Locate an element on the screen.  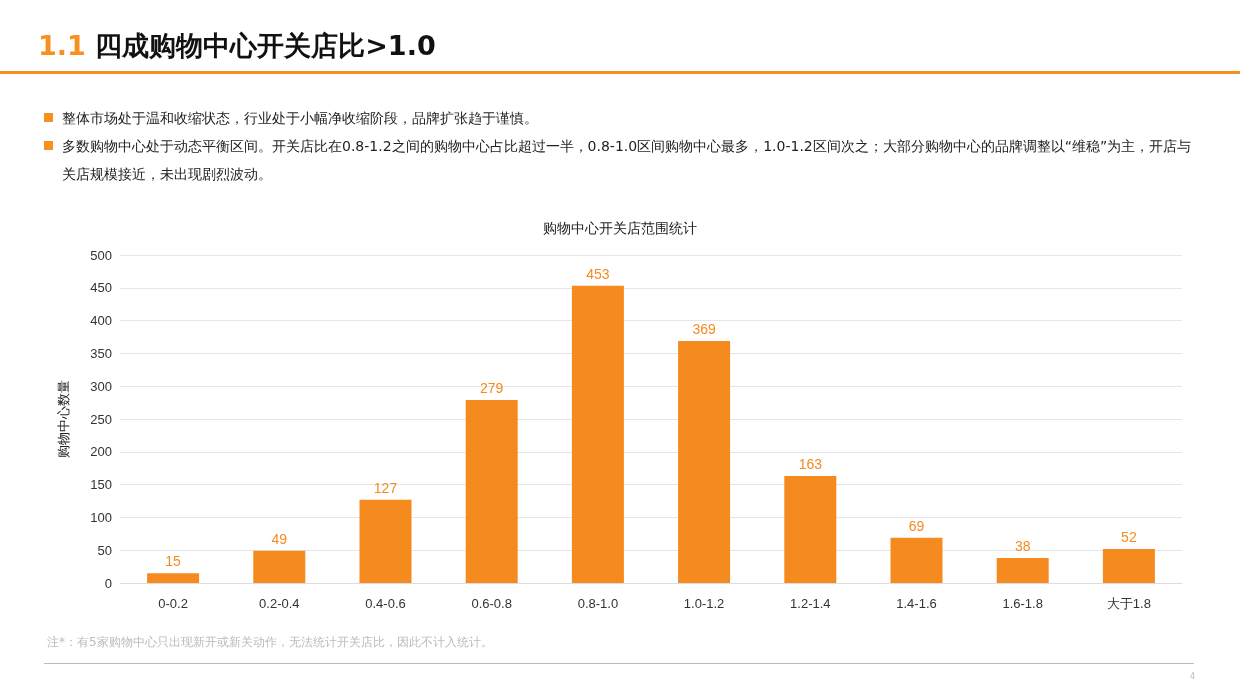
y-tick-label: 100 is located at coordinates (101, 517).